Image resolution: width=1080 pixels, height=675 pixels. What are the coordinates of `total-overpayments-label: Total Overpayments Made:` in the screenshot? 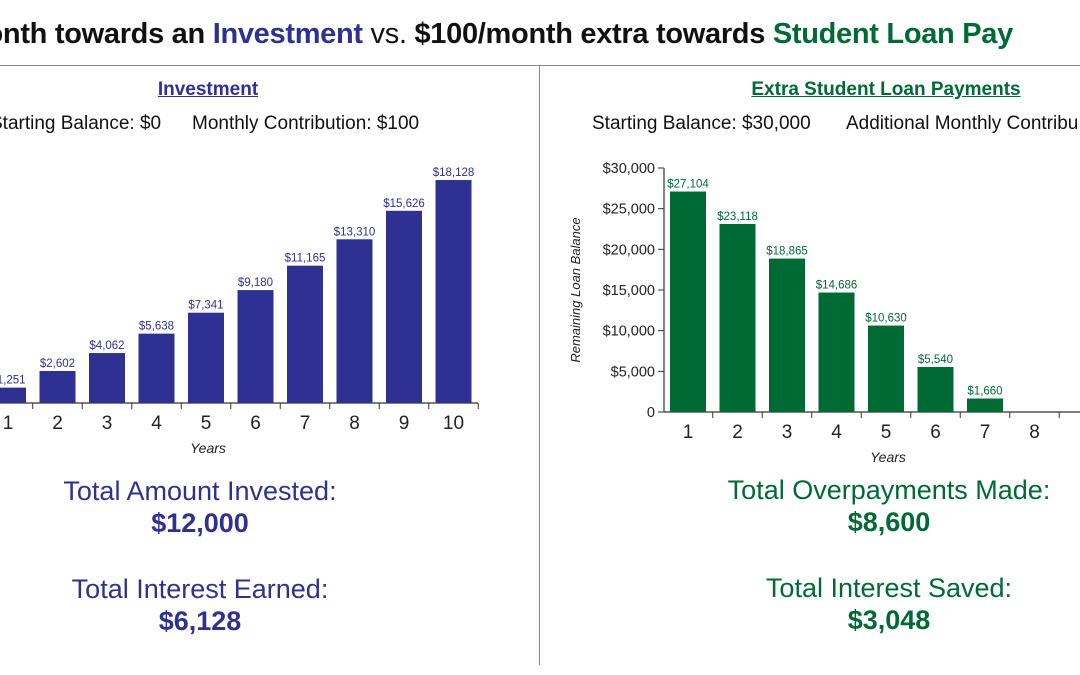 It's located at (889, 490).